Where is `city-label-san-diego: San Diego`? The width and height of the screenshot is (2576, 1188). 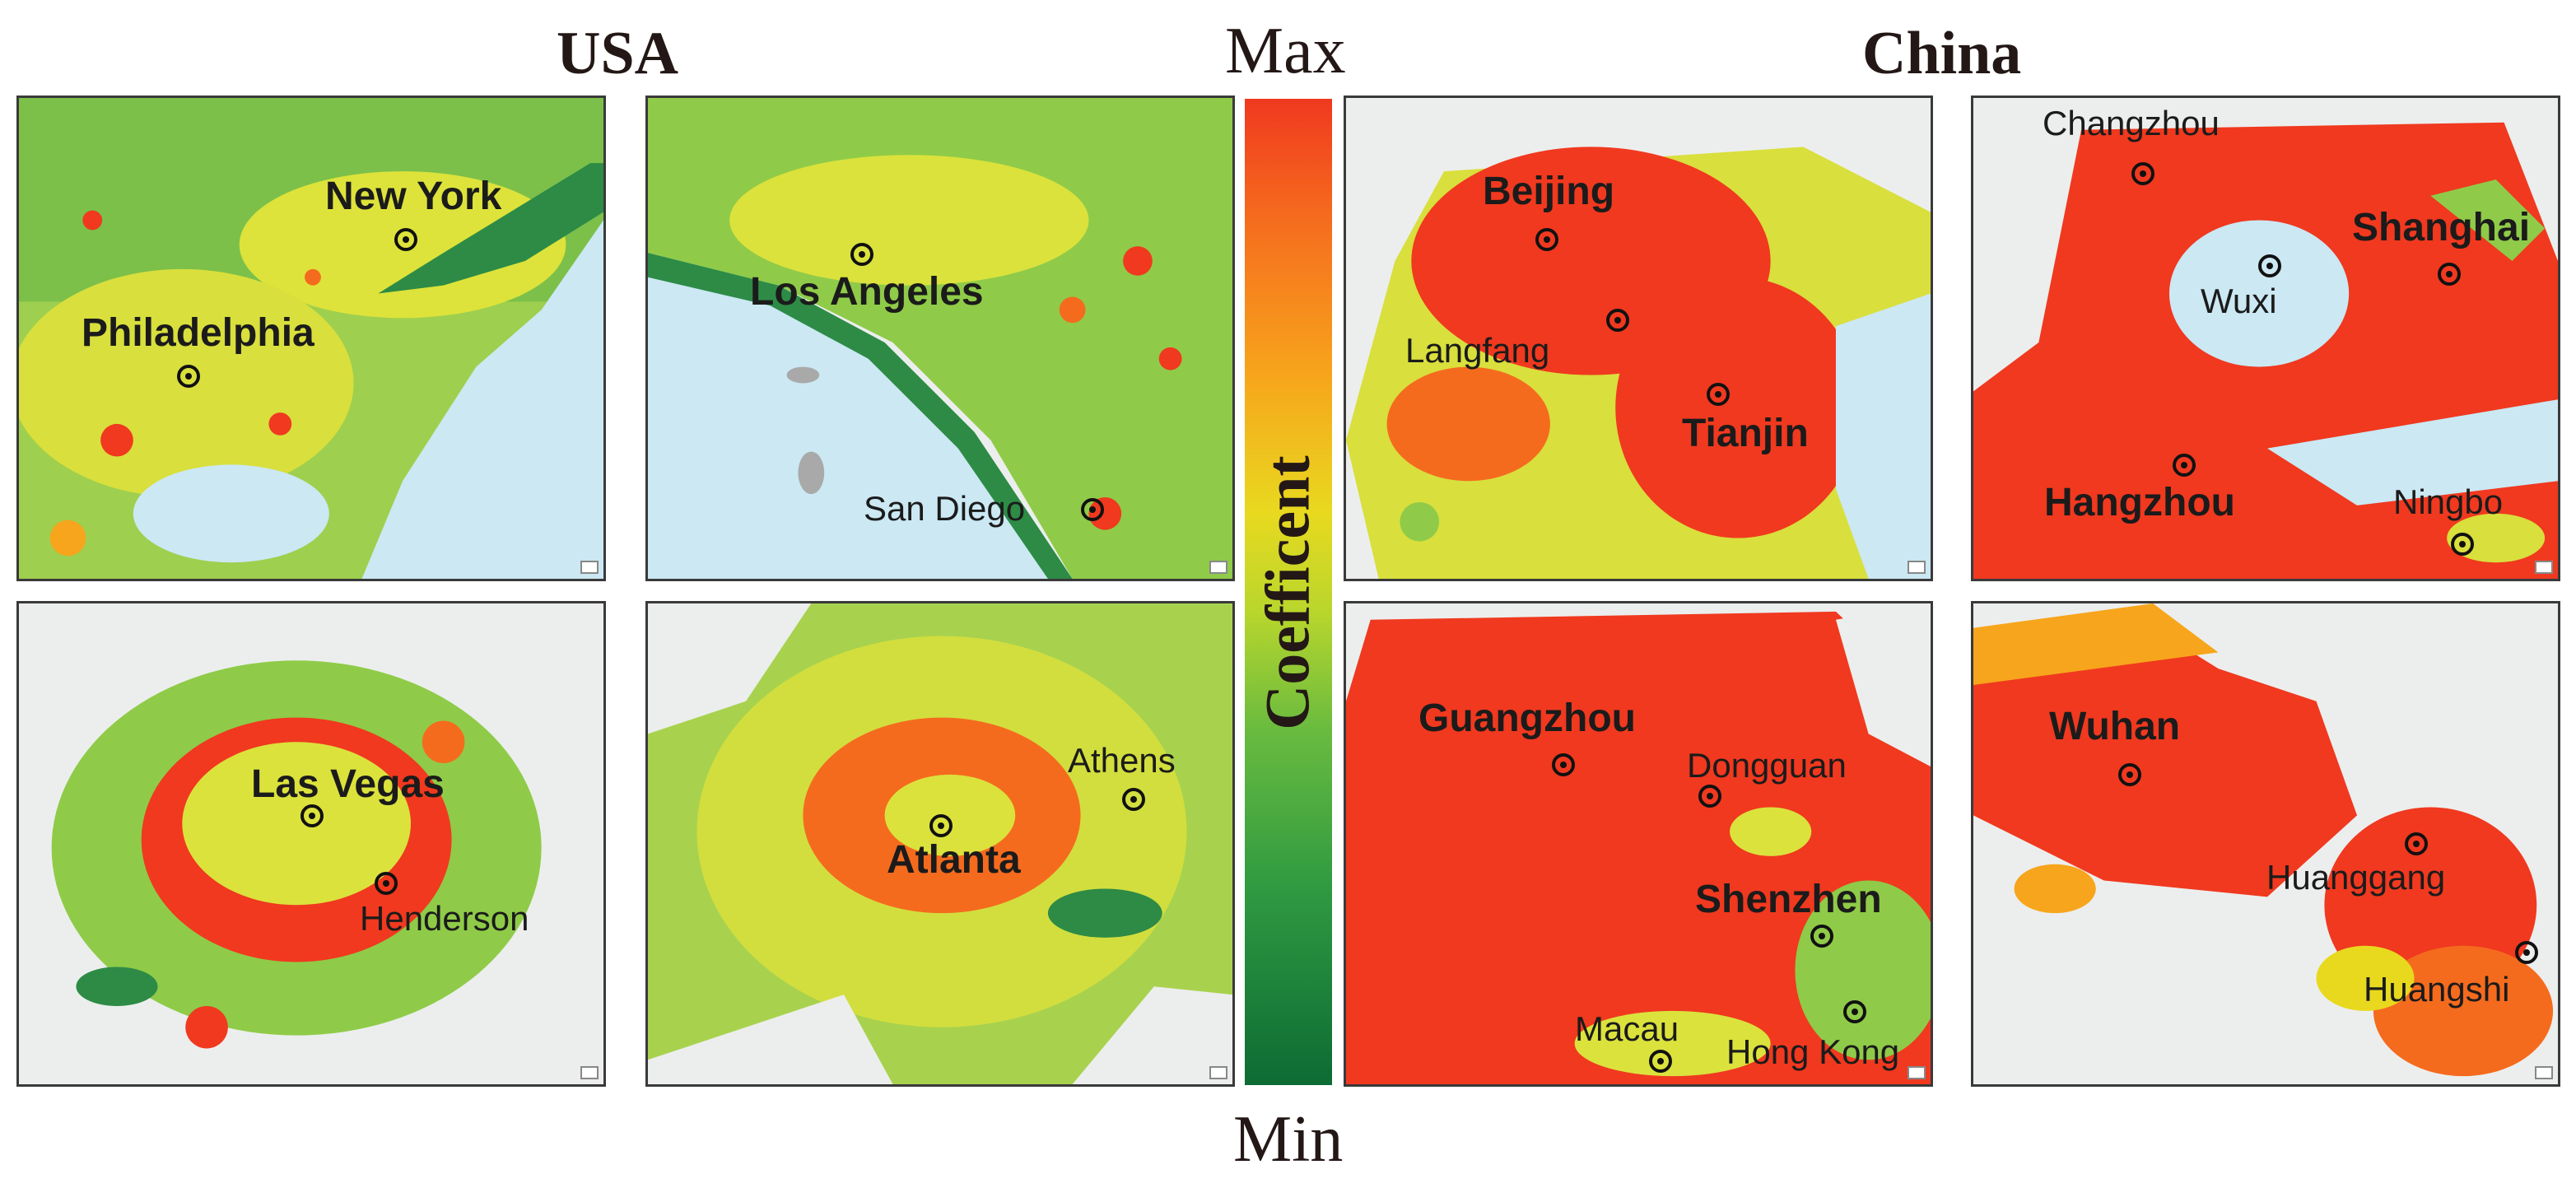 city-label-san-diego: San Diego is located at coordinates (945, 509).